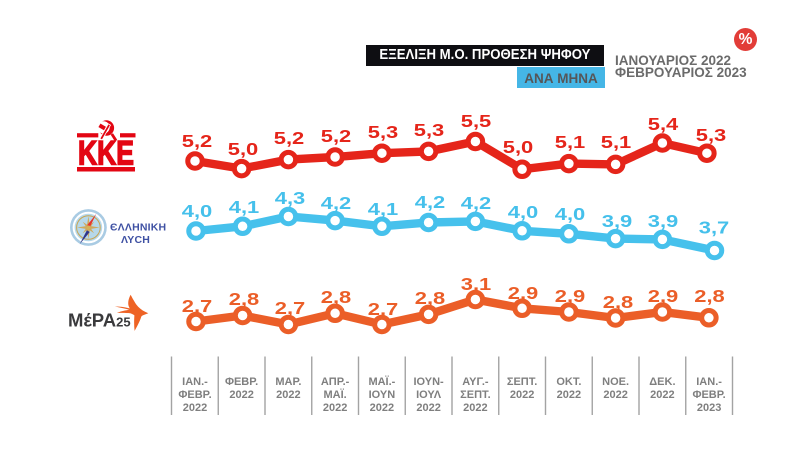 The image size is (800, 450). I want to click on svg-text: 3,1, so click(476, 284).